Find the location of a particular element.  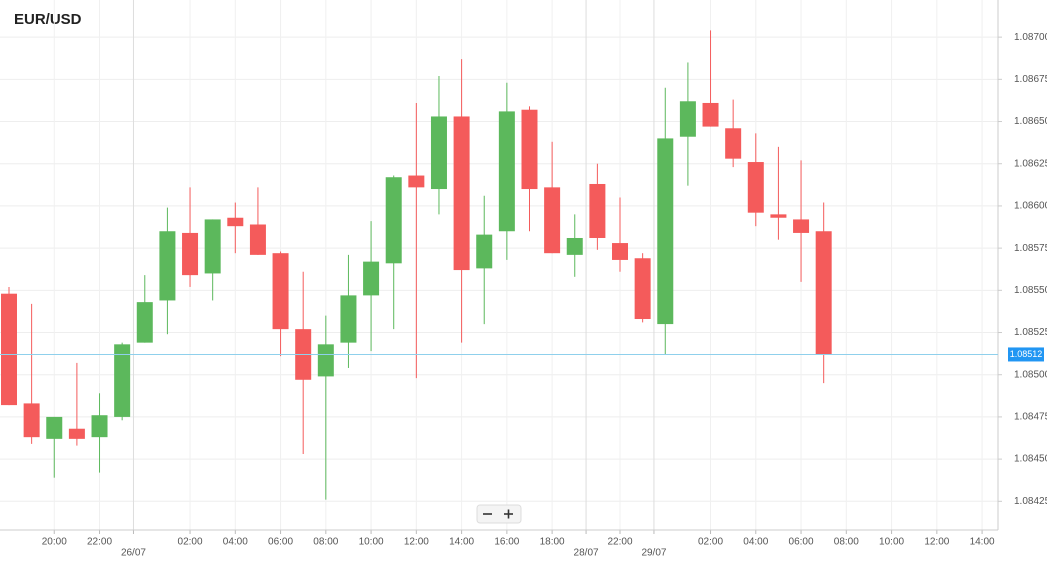

x-tick-label: 16:00 is located at coordinates (506, 542).